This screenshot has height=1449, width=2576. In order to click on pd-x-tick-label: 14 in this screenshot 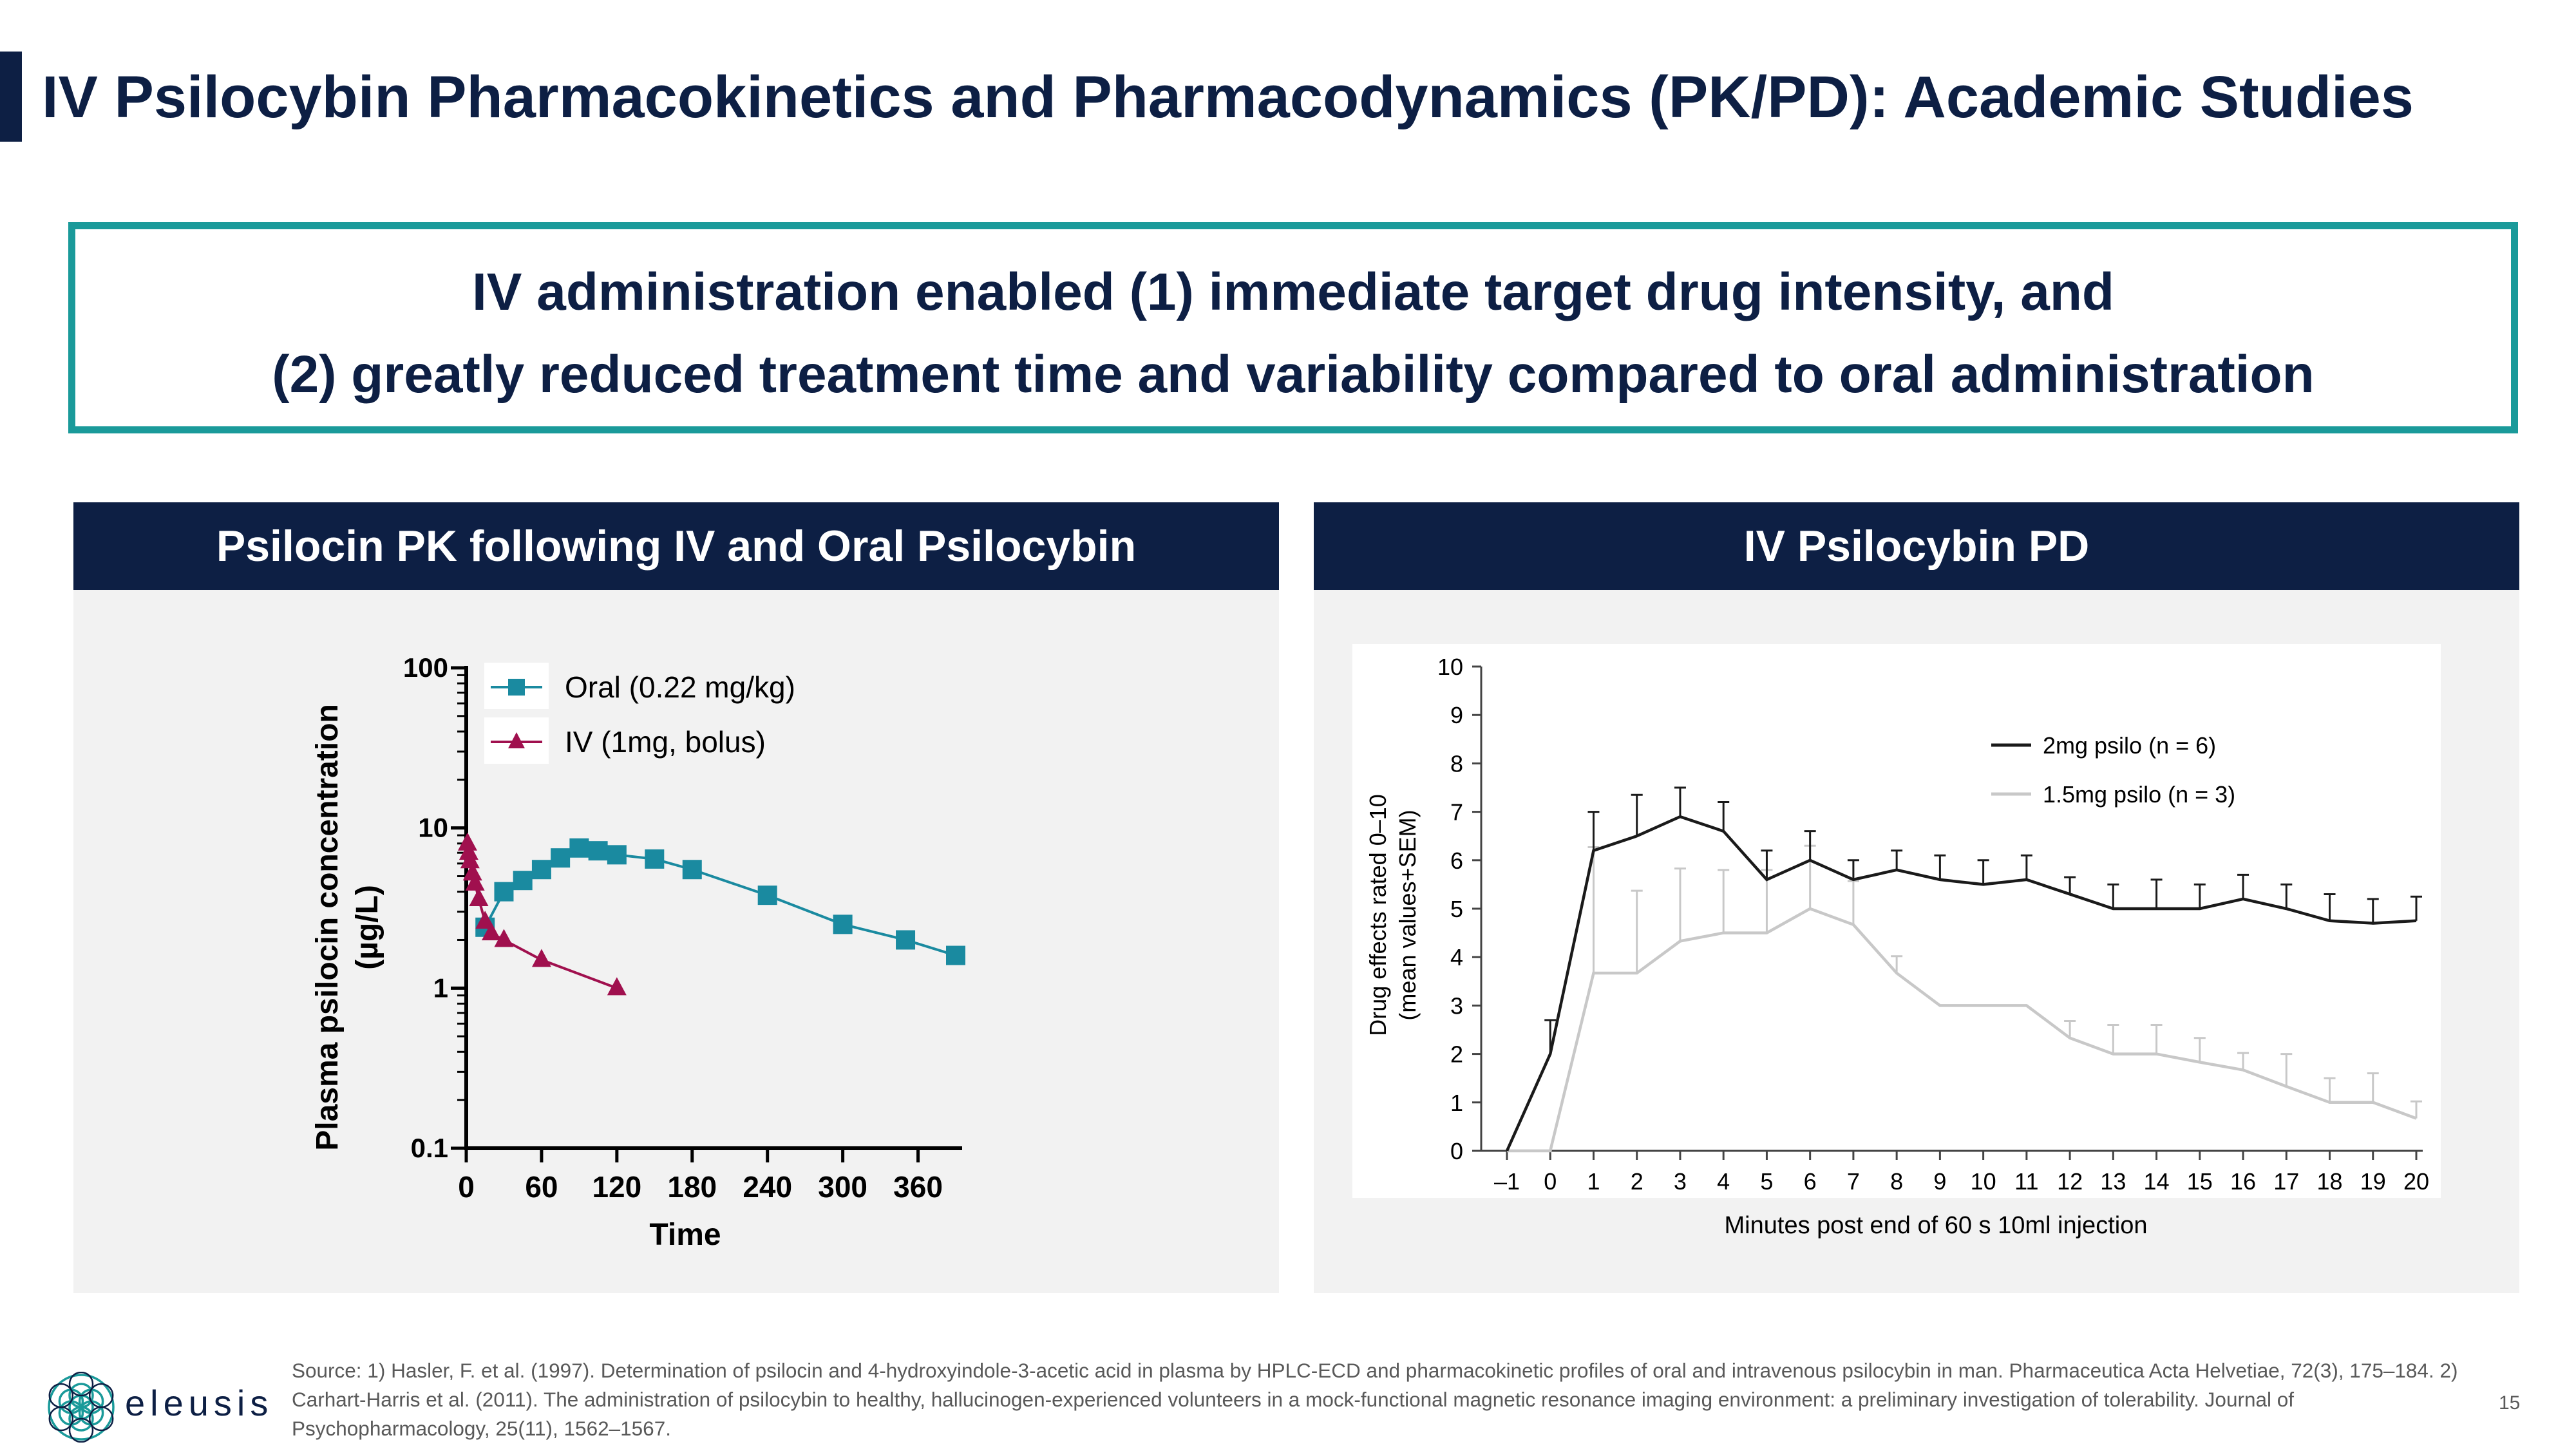, I will do `click(2157, 1181)`.